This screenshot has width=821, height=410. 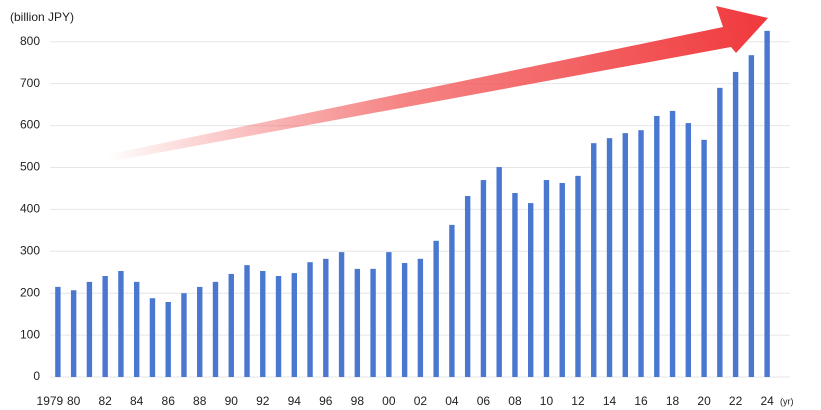 I want to click on x-tick-label: 02, so click(x=421, y=401).